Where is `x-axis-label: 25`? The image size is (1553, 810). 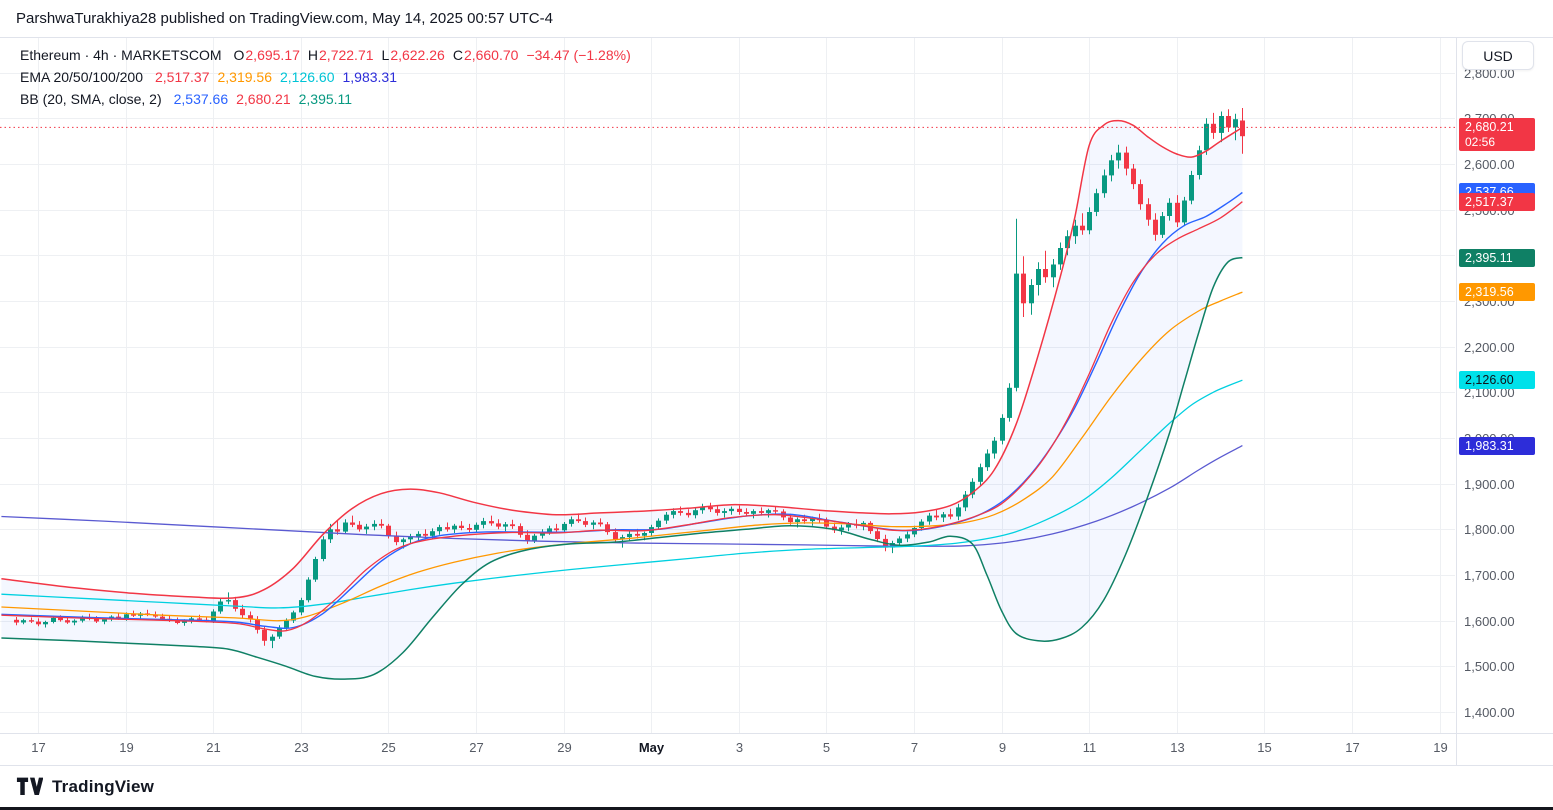 x-axis-label: 25 is located at coordinates (388, 747).